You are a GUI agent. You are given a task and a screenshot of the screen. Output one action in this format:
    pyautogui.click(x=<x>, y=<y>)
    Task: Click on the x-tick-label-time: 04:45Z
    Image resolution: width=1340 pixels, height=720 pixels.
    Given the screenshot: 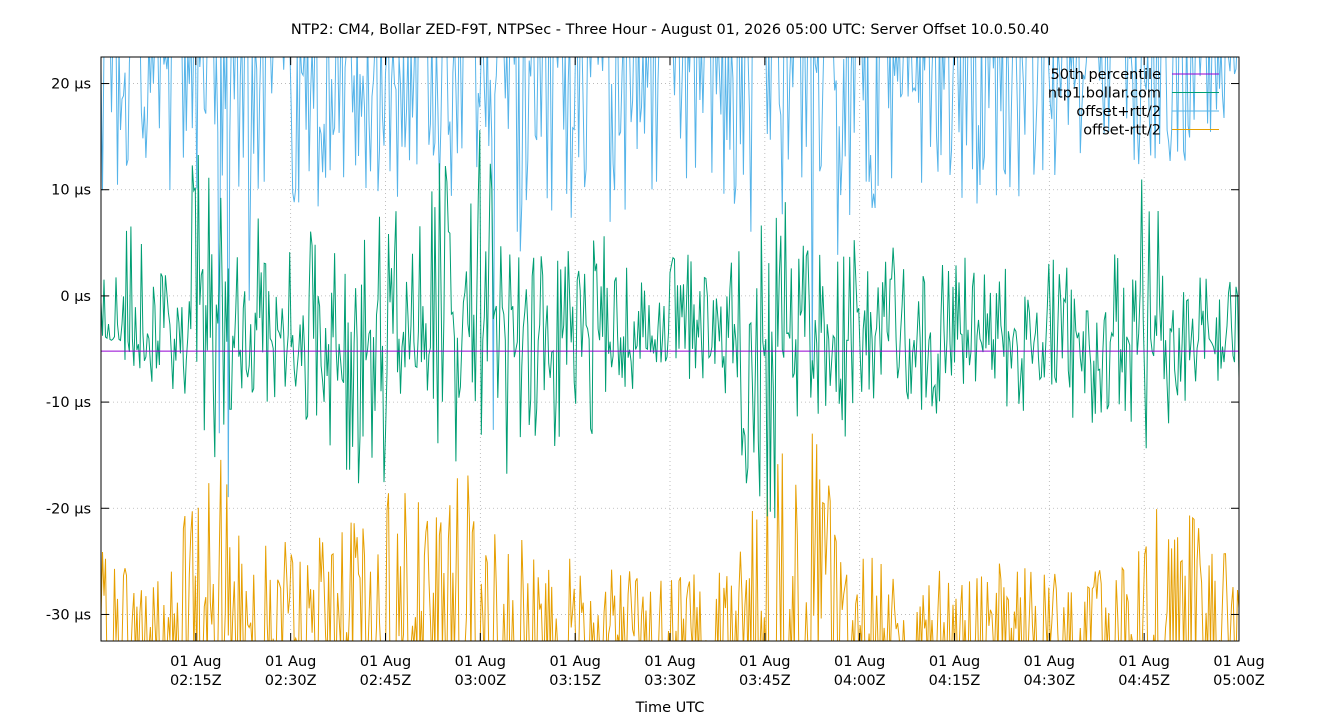 What is the action you would take?
    pyautogui.click(x=1144, y=681)
    